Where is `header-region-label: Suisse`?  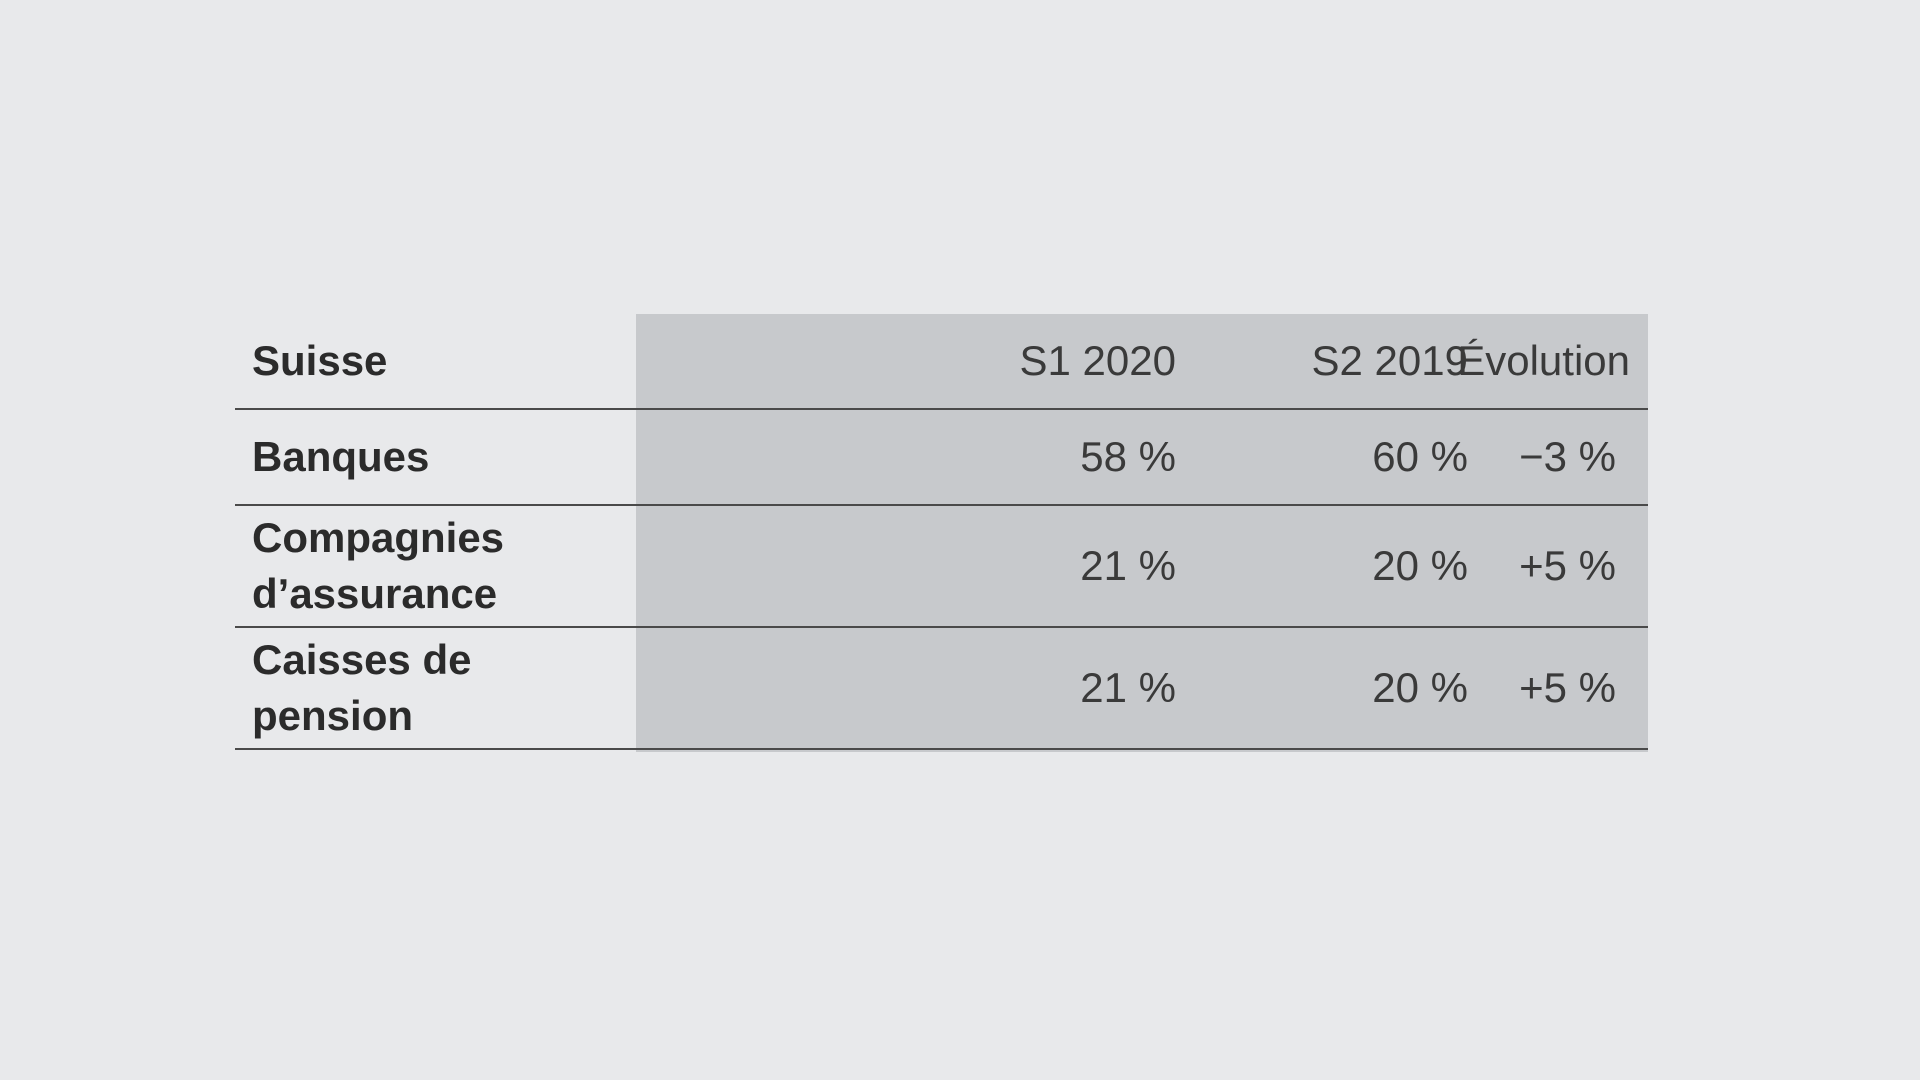 header-region-label: Suisse is located at coordinates (320, 360).